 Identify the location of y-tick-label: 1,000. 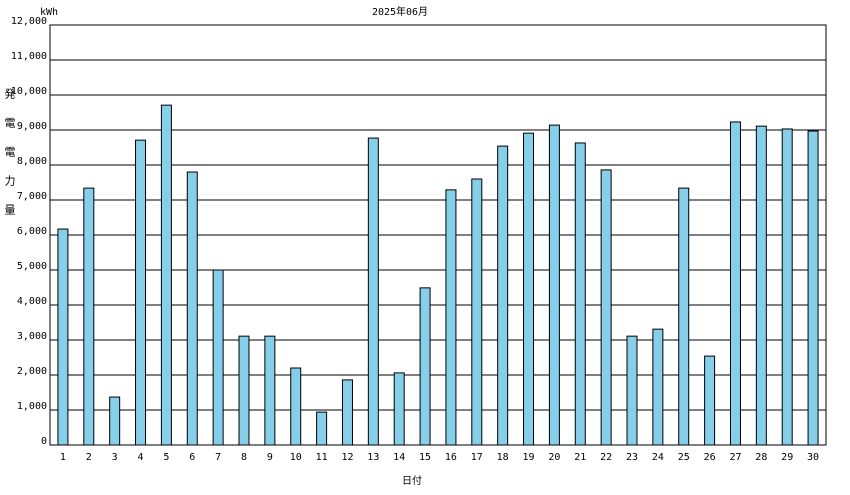
(32, 406).